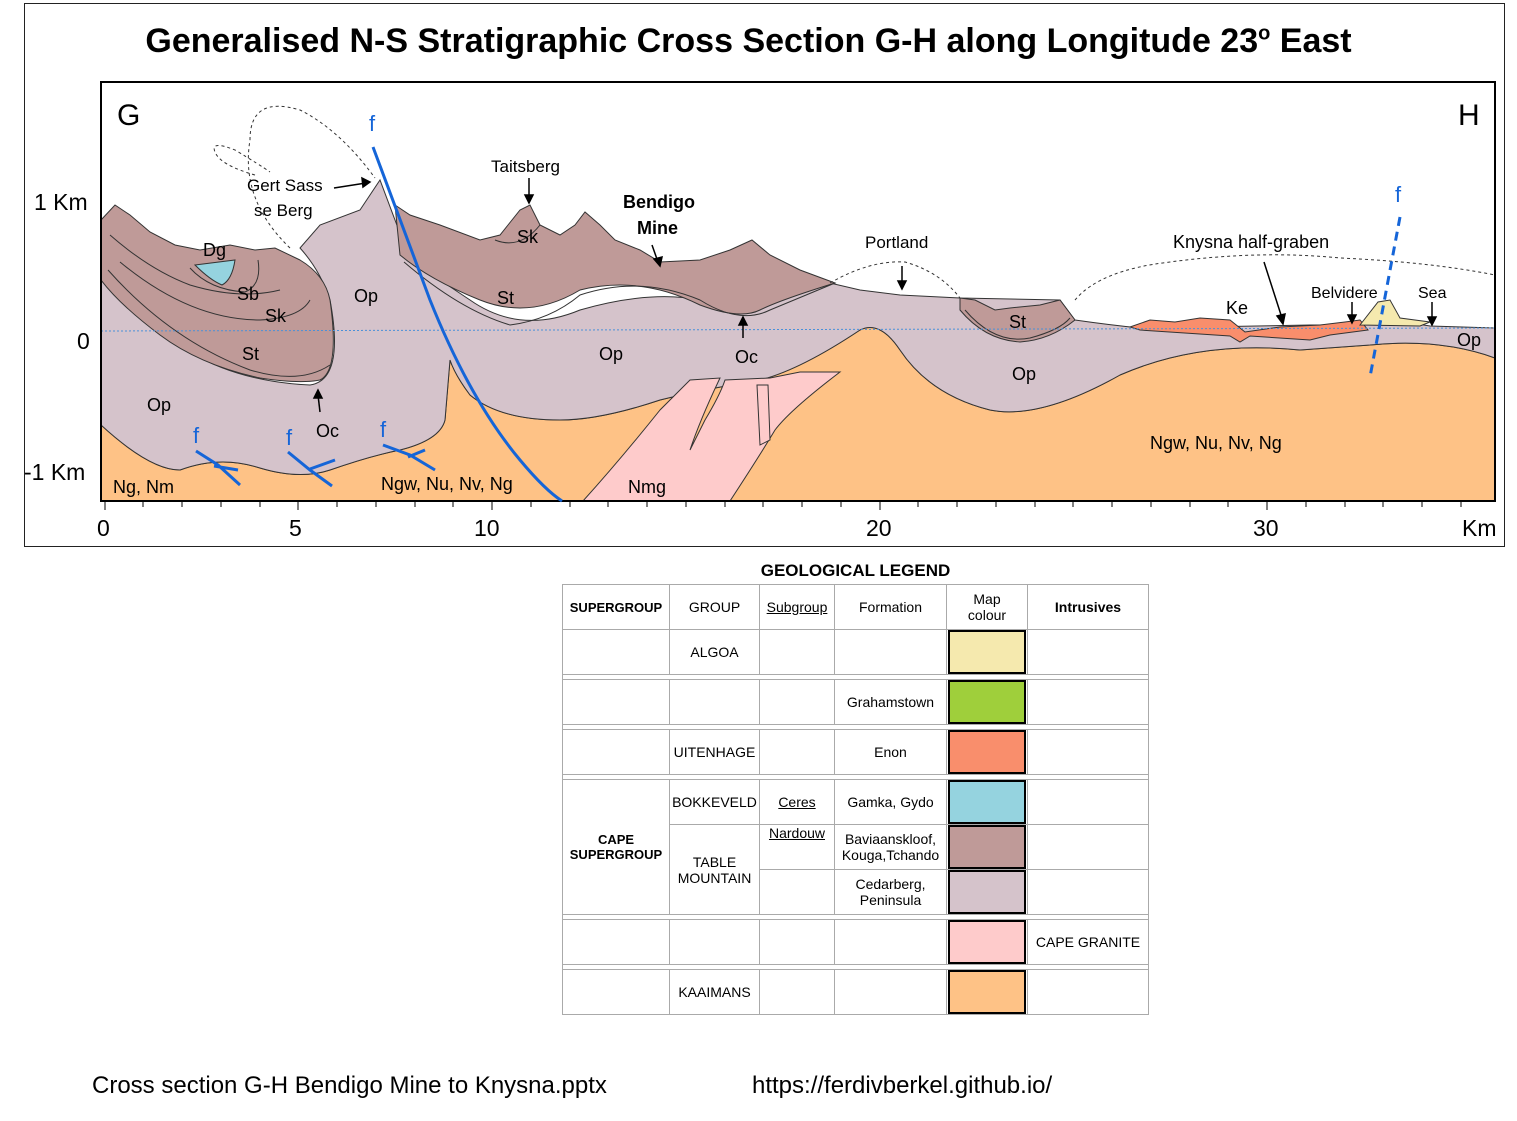 This screenshot has height=1121, width=1517. What do you see at coordinates (890, 892) in the screenshot?
I see `formation-cedarberg: Cedarberg, Peninsula` at bounding box center [890, 892].